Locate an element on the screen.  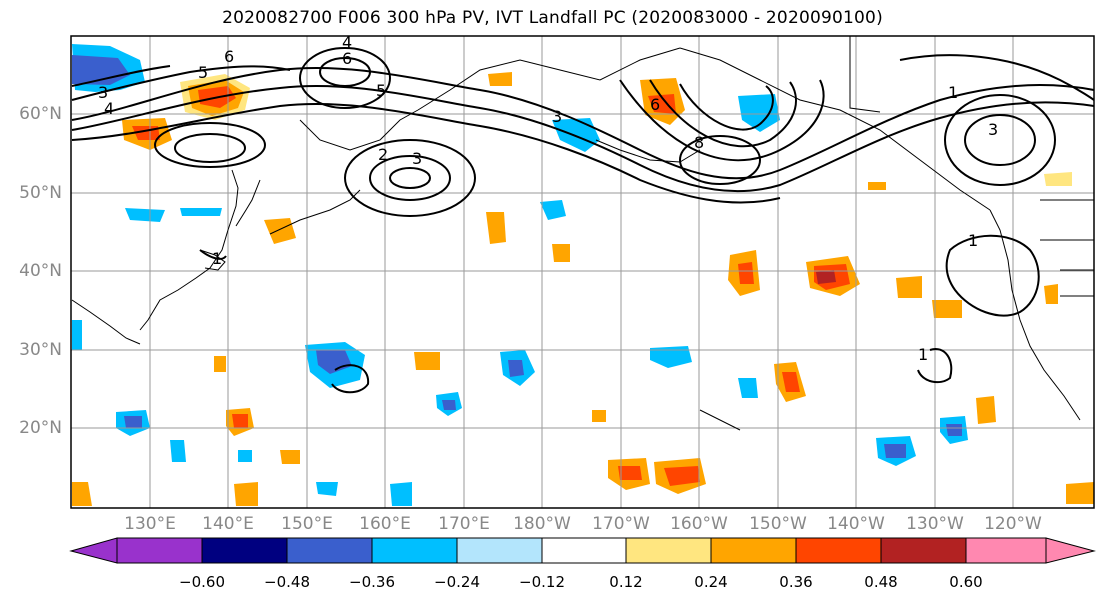
lon-label-160w: 160°W is located at coordinates (699, 524).